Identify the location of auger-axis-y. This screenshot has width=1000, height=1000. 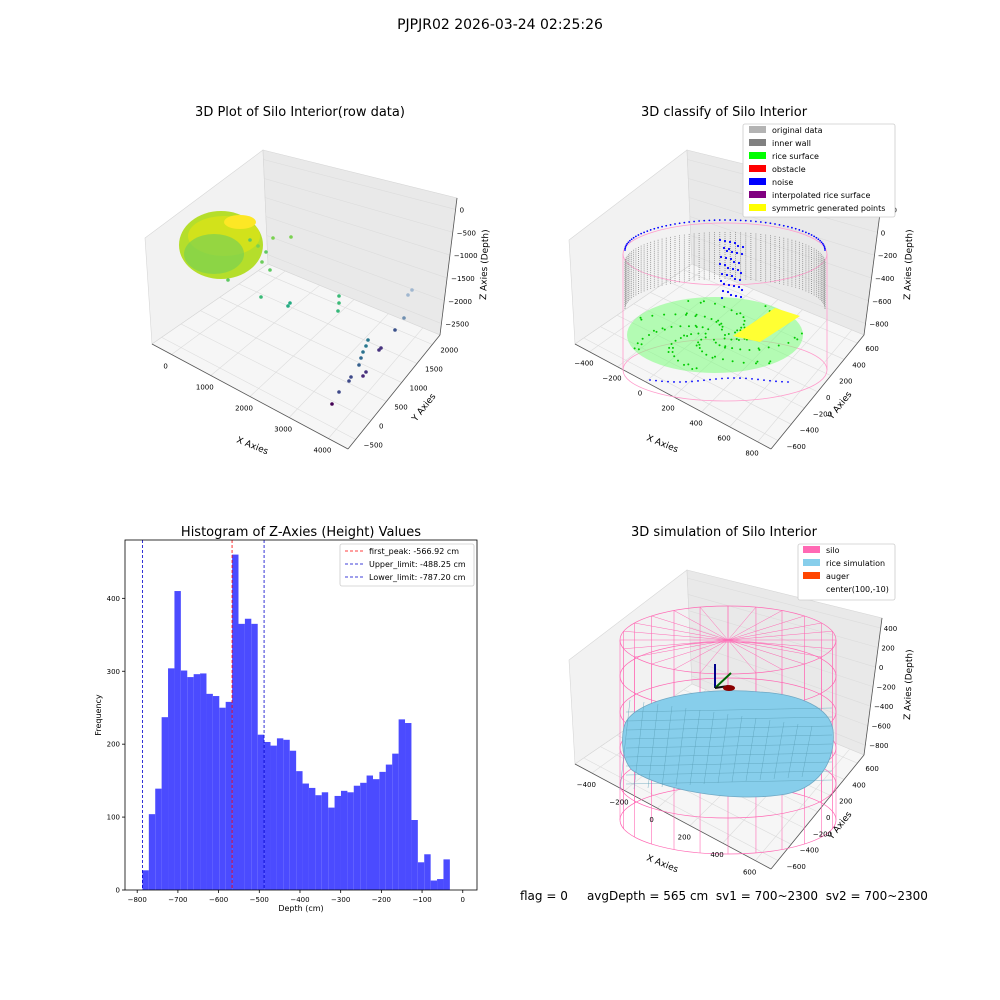
(723, 680).